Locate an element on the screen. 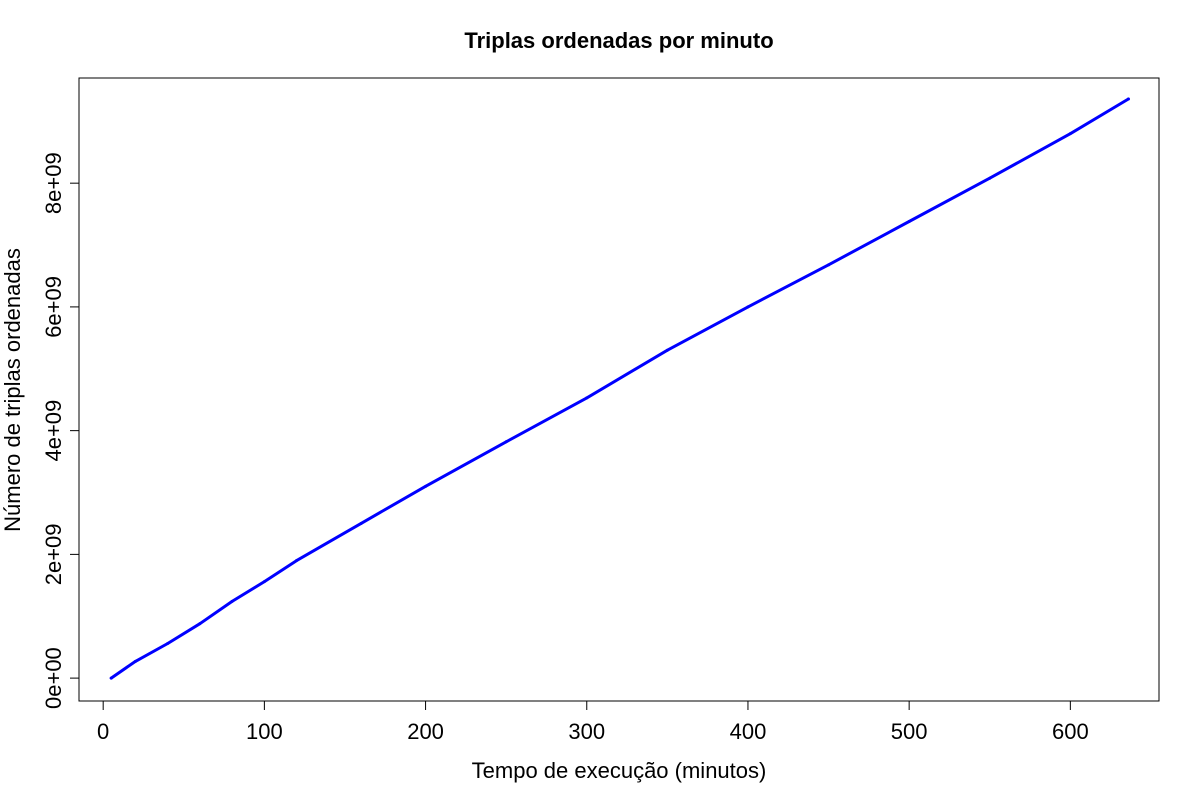 The height and width of the screenshot is (805, 1200). x-axis-label: Tempo de execução (minutos) is located at coordinates (619, 770).